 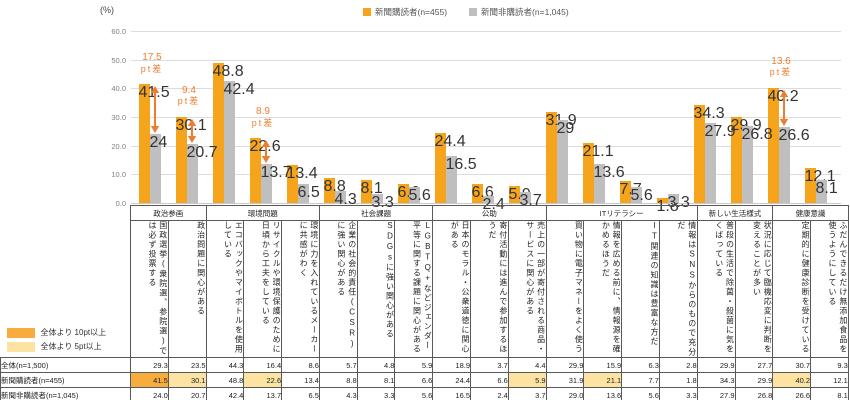 What do you see at coordinates (225, 289) in the screenshot?
I see `column-header: エコバックやマイボトルを使用している` at bounding box center [225, 289].